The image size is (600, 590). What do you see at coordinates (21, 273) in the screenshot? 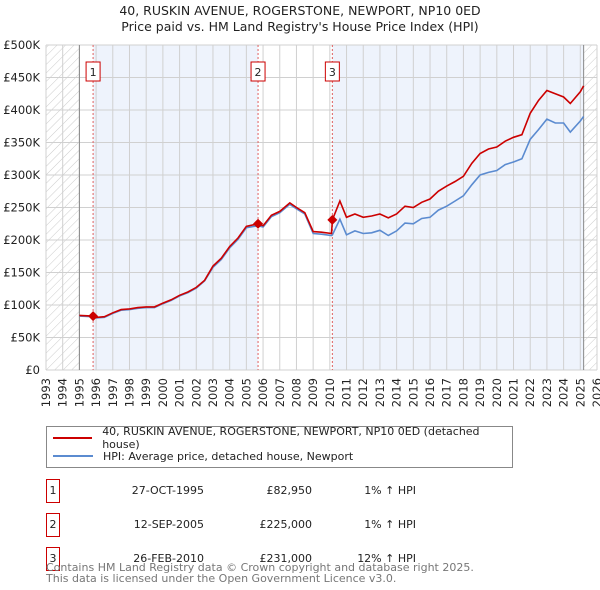
I see `y-tick-label: £150K` at bounding box center [21, 273].